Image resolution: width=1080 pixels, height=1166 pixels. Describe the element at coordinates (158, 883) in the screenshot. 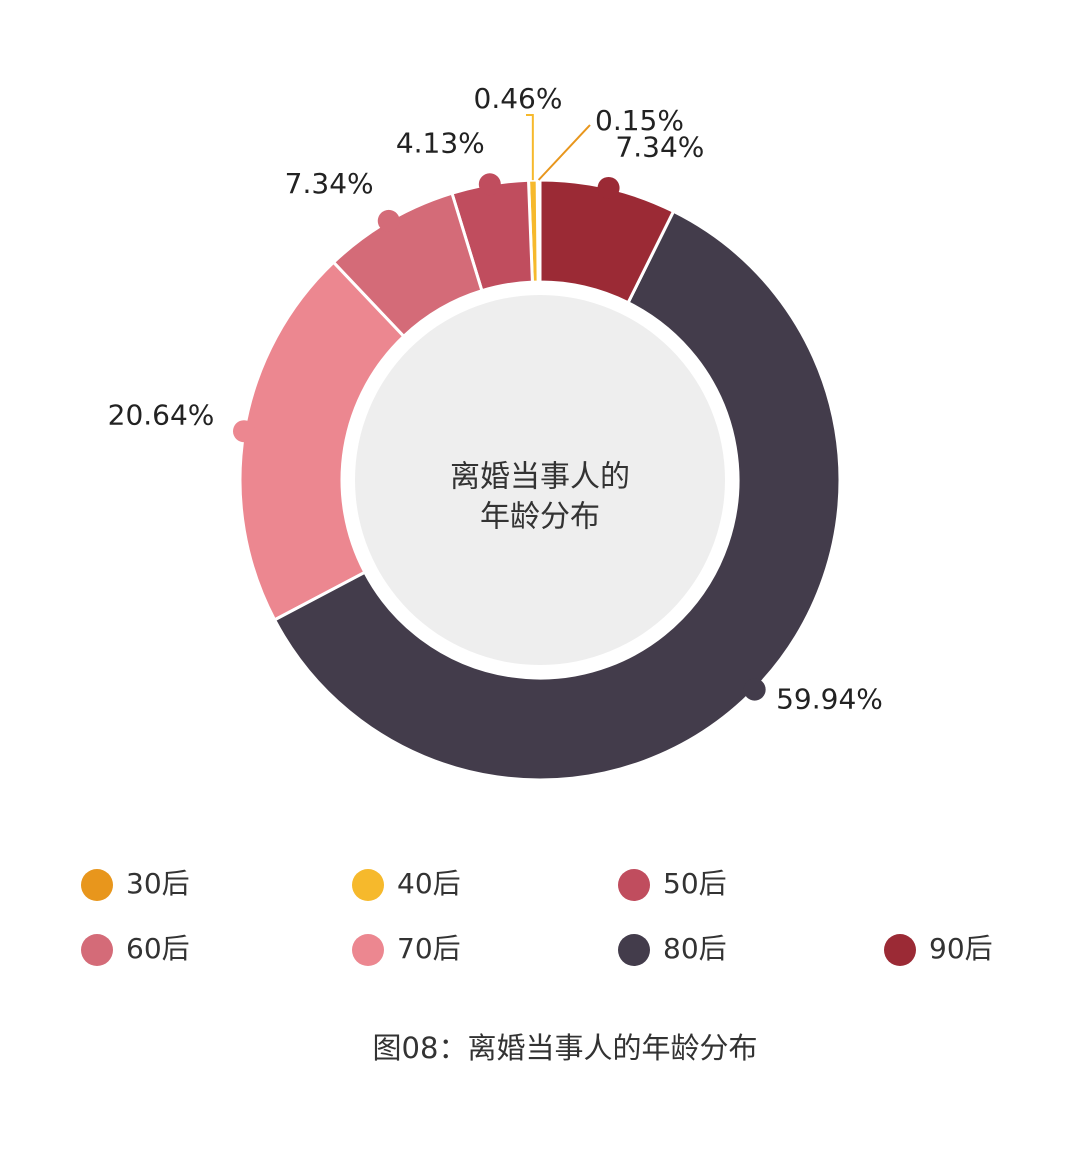

I see `legend-label: 30后` at that location.